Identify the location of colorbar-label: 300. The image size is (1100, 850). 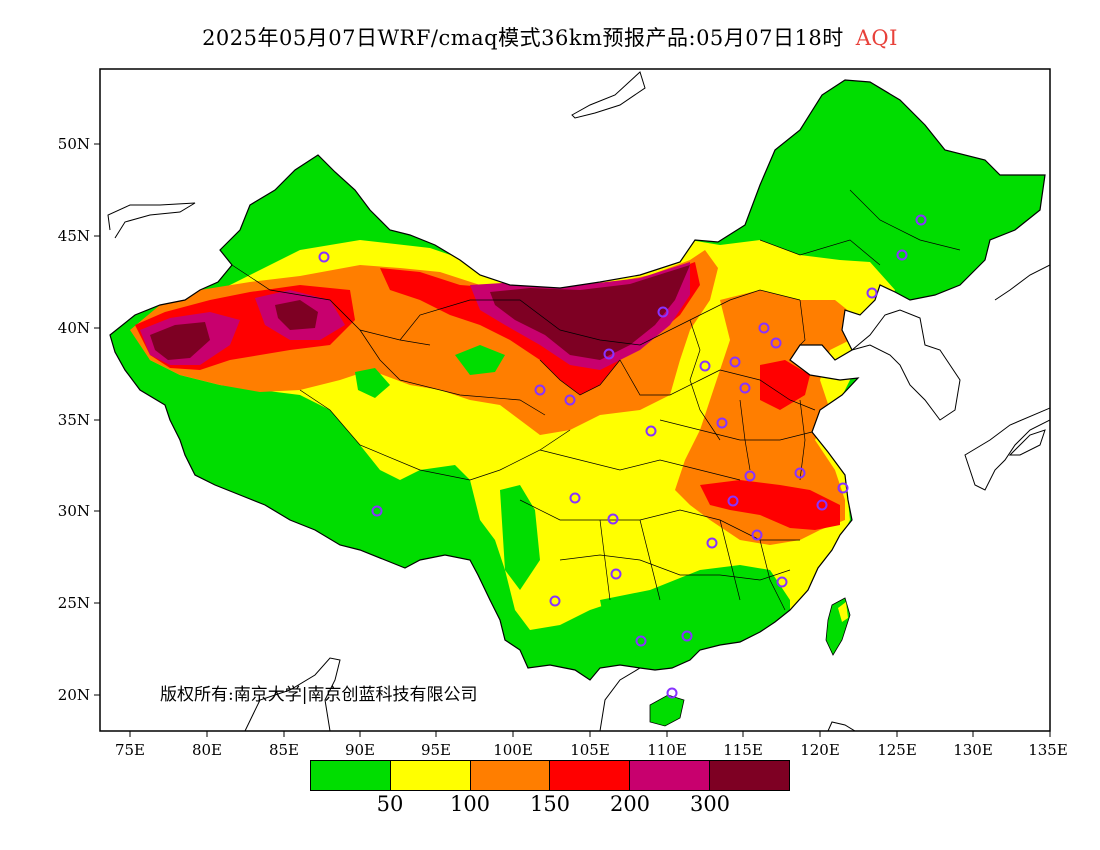
(710, 804).